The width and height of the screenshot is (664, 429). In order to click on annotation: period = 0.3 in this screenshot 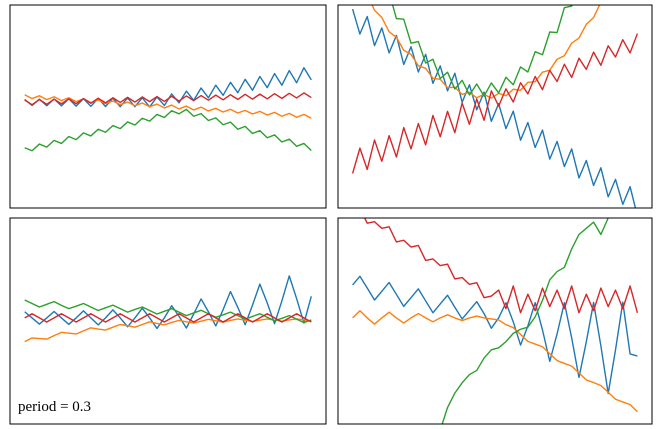, I will do `click(54, 407)`.